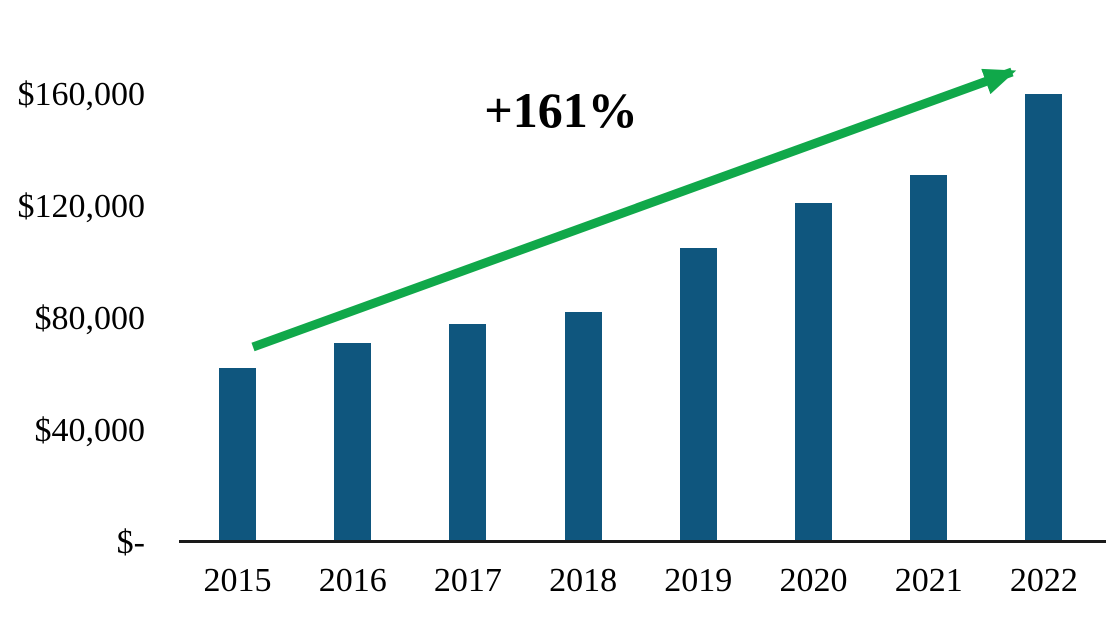 The width and height of the screenshot is (1106, 621). What do you see at coordinates (813, 580) in the screenshot?
I see `x-axis-label: 2020` at bounding box center [813, 580].